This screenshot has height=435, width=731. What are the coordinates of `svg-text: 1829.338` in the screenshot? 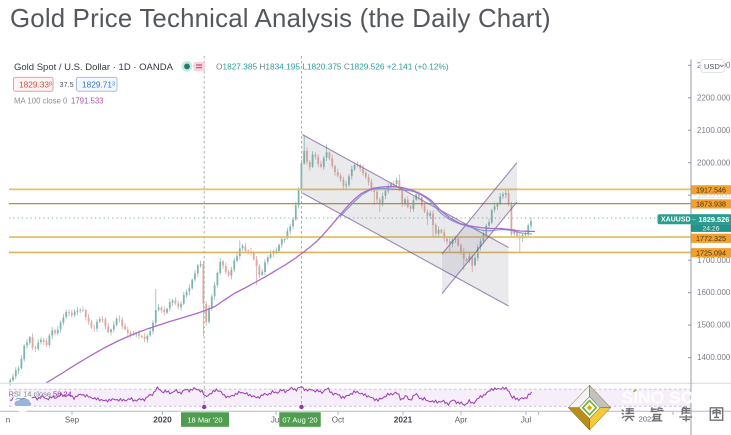 It's located at (35, 84).